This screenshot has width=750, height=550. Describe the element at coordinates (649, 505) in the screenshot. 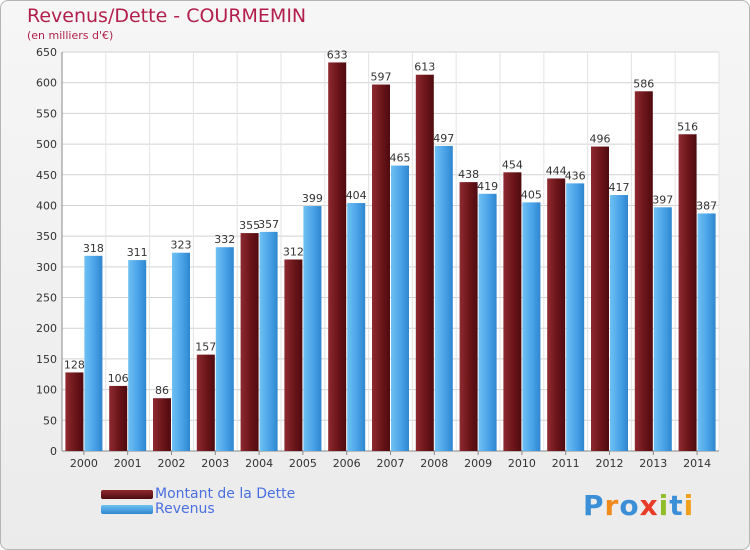

I see `logo-letter: x` at that location.